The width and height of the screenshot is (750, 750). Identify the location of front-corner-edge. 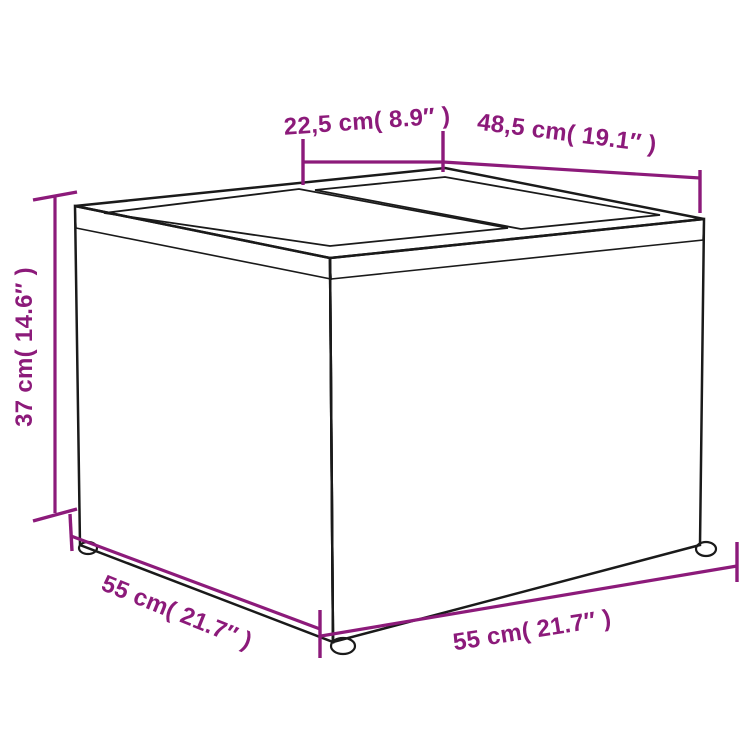
(331, 450).